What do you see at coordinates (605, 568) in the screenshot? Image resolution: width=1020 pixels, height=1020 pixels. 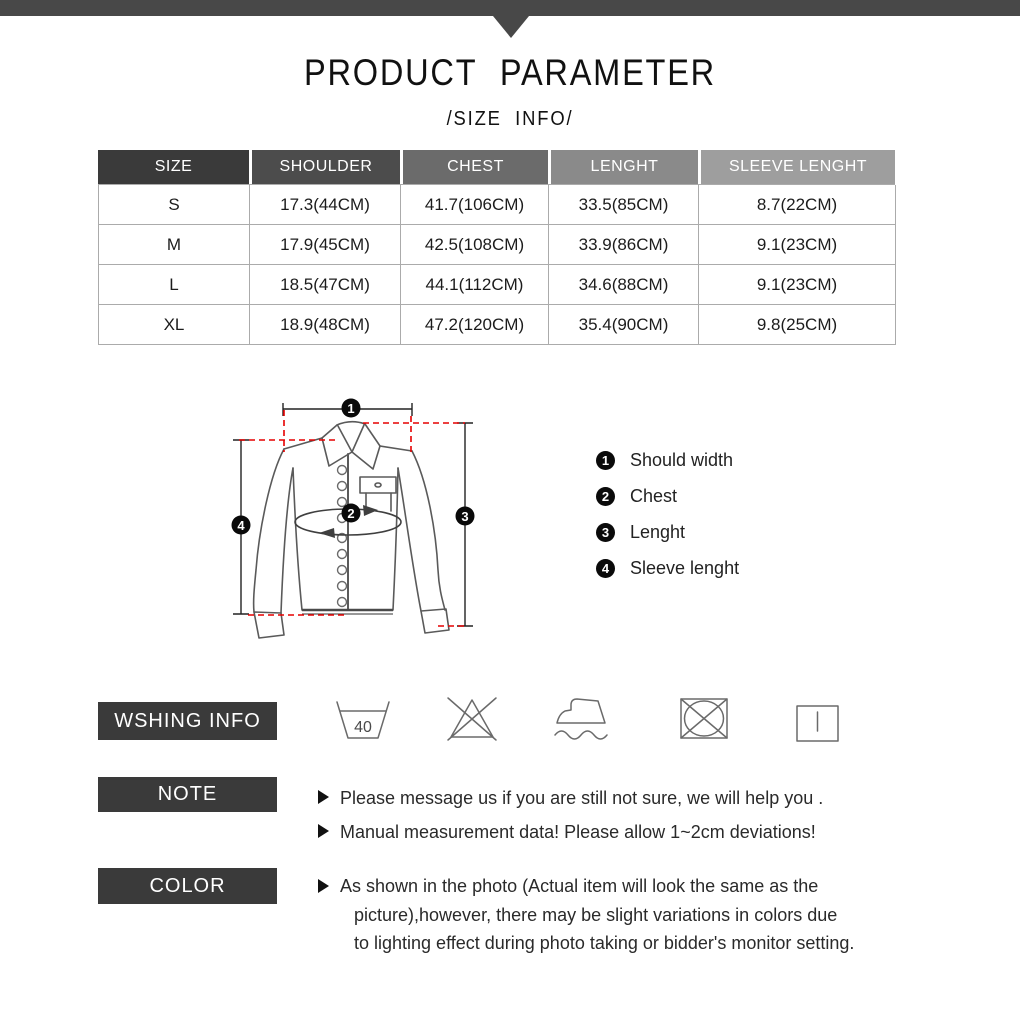 I see `legend-num-4: 4` at bounding box center [605, 568].